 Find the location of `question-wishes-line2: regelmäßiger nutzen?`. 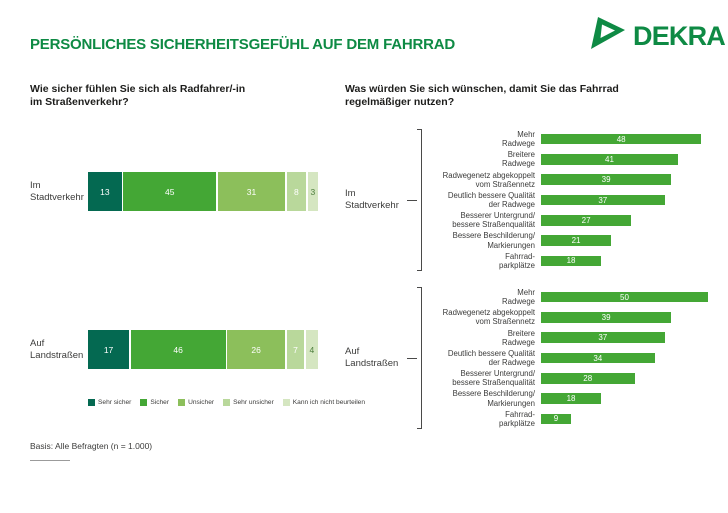

question-wishes-line2: regelmäßiger nutzen? is located at coordinates (400, 102).